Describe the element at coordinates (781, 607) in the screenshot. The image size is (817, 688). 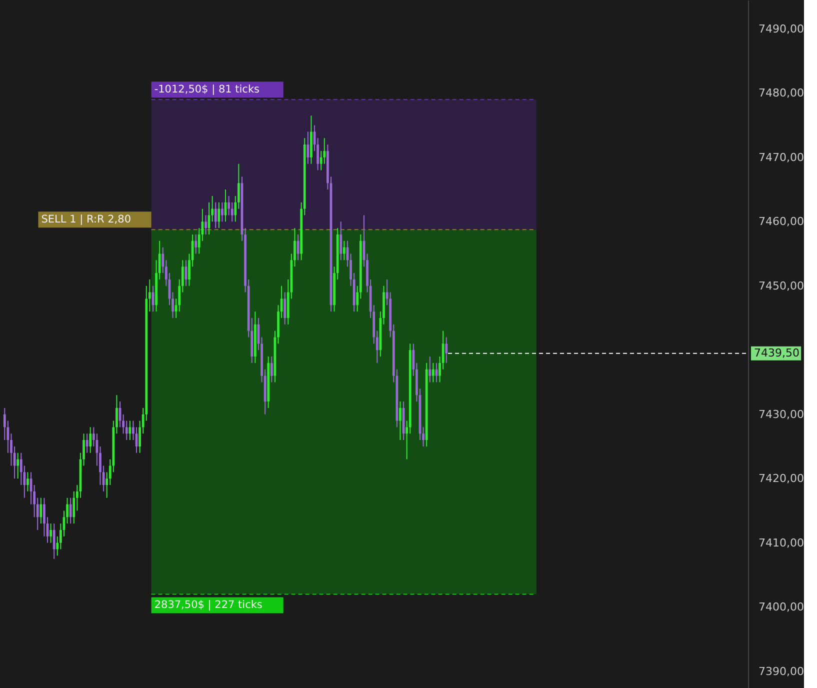
I see `y-tick-label: 7400,00` at that location.